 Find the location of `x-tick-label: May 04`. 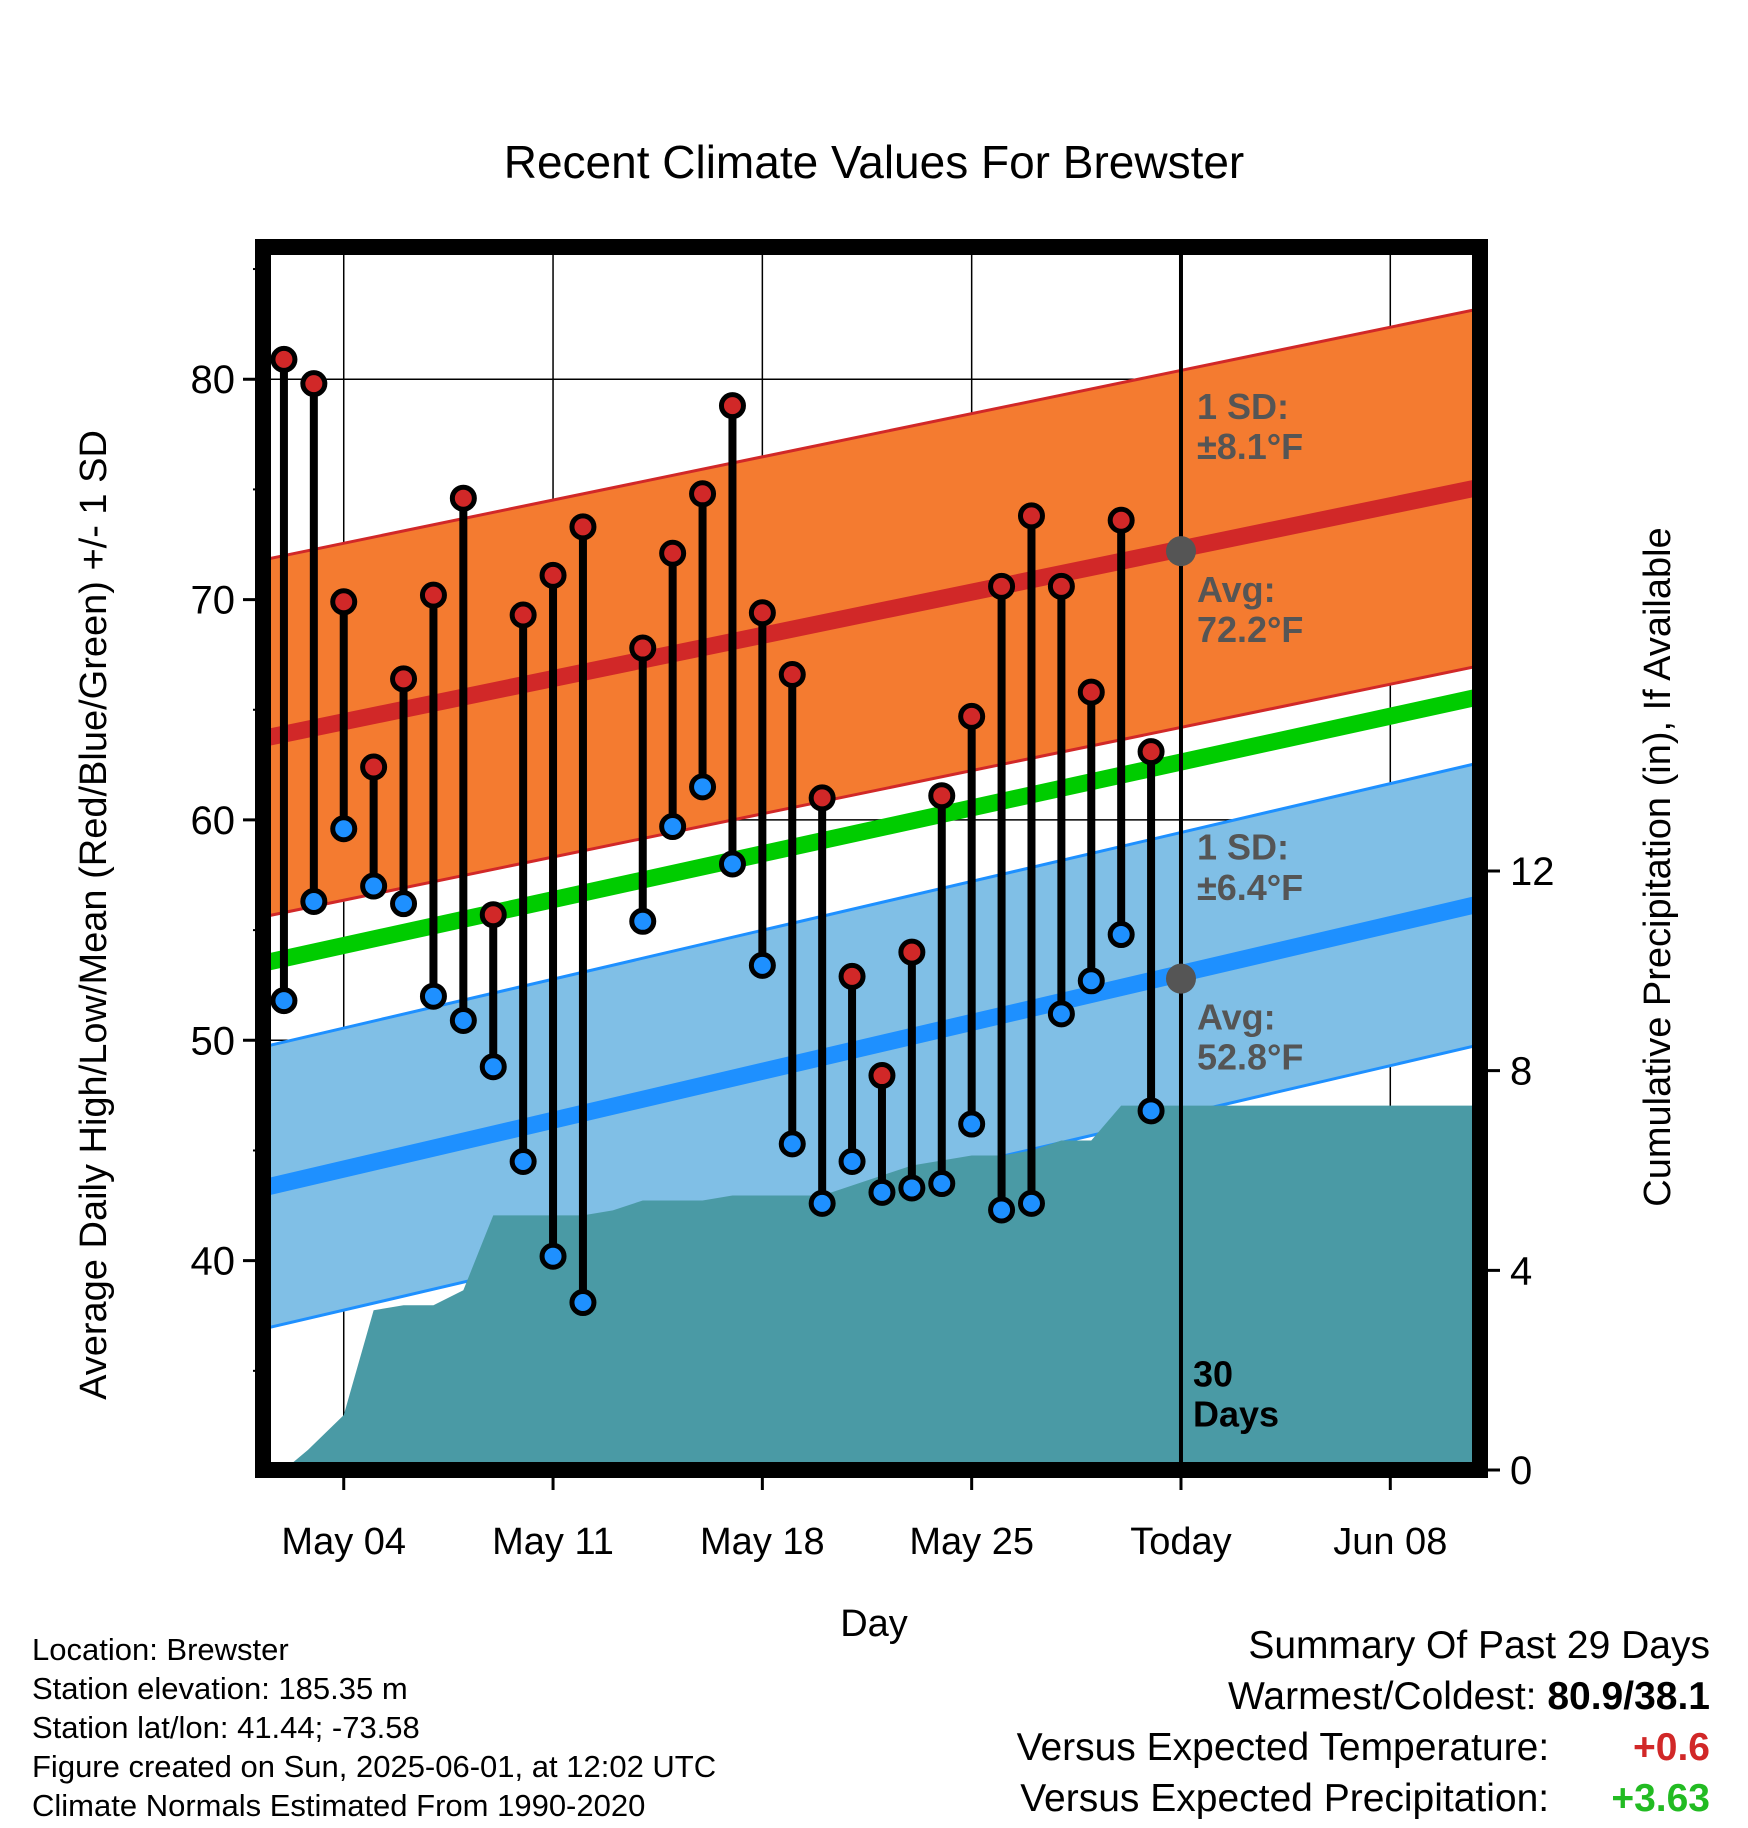

x-tick-label: May 04 is located at coordinates (343, 1542).